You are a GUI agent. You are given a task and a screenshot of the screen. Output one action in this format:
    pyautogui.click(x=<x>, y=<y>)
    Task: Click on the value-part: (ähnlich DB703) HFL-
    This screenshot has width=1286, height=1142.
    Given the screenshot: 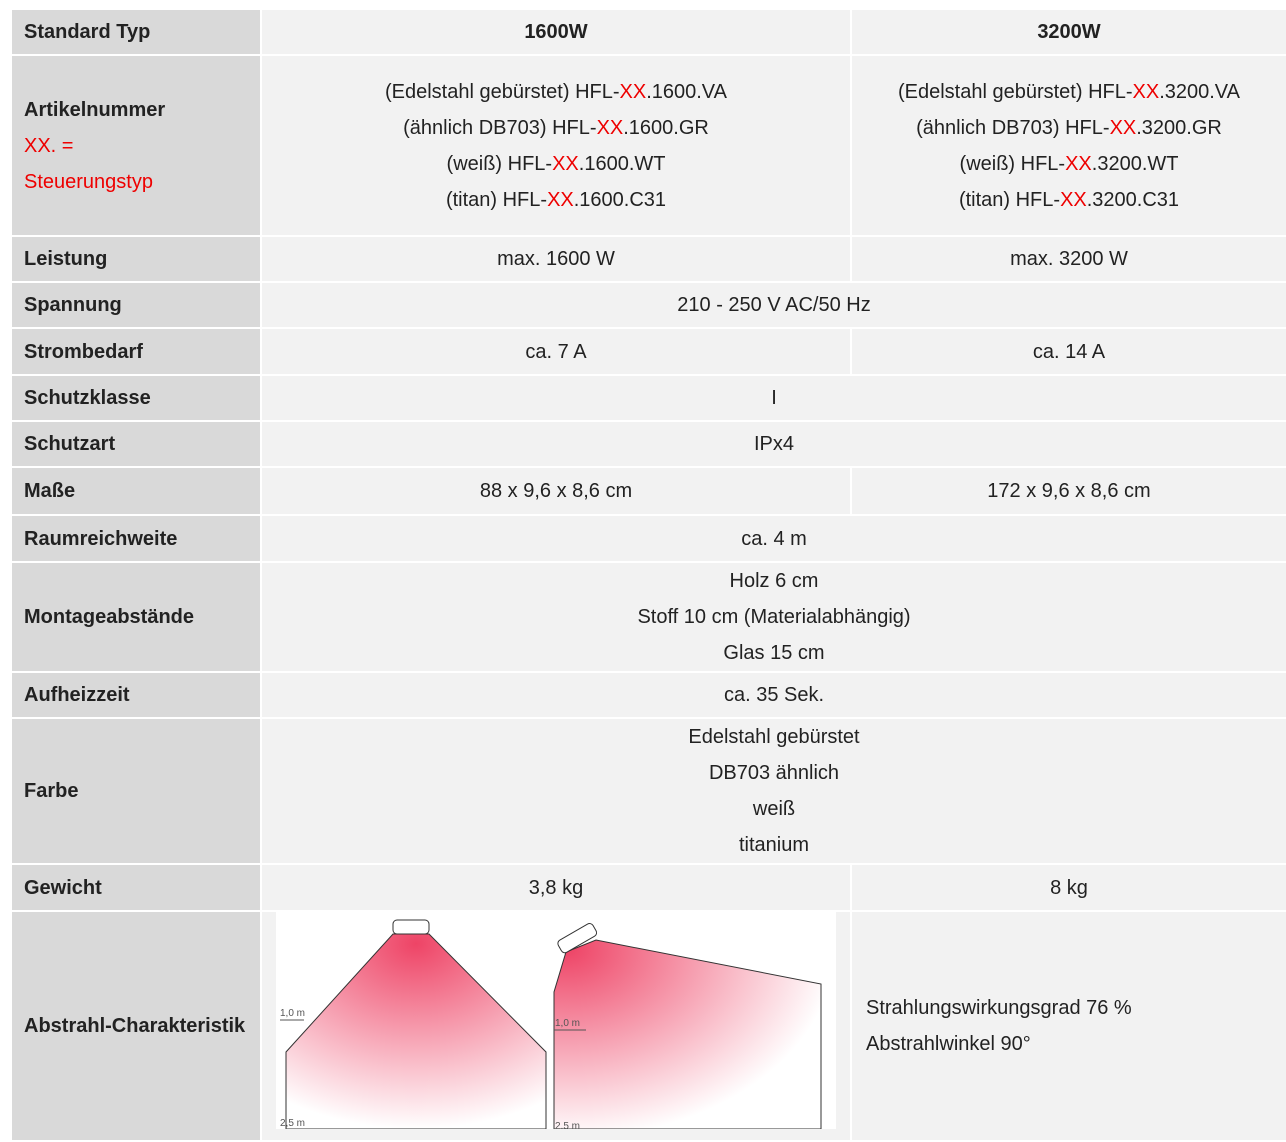 What is the action you would take?
    pyautogui.click(x=1013, y=127)
    